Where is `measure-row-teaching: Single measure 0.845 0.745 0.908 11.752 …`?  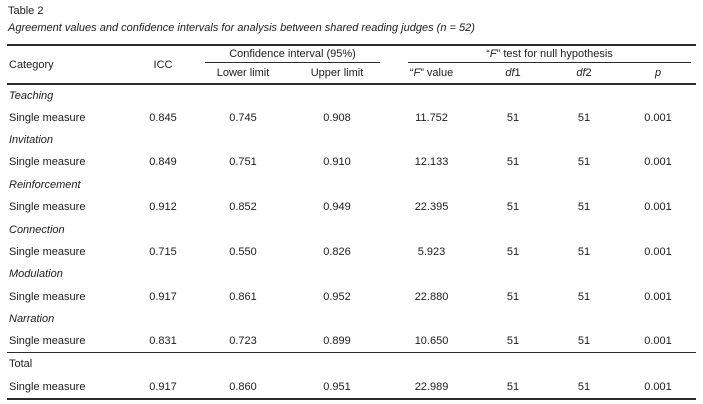
measure-row-teaching: Single measure 0.845 0.745 0.908 11.752 … is located at coordinates (351, 117).